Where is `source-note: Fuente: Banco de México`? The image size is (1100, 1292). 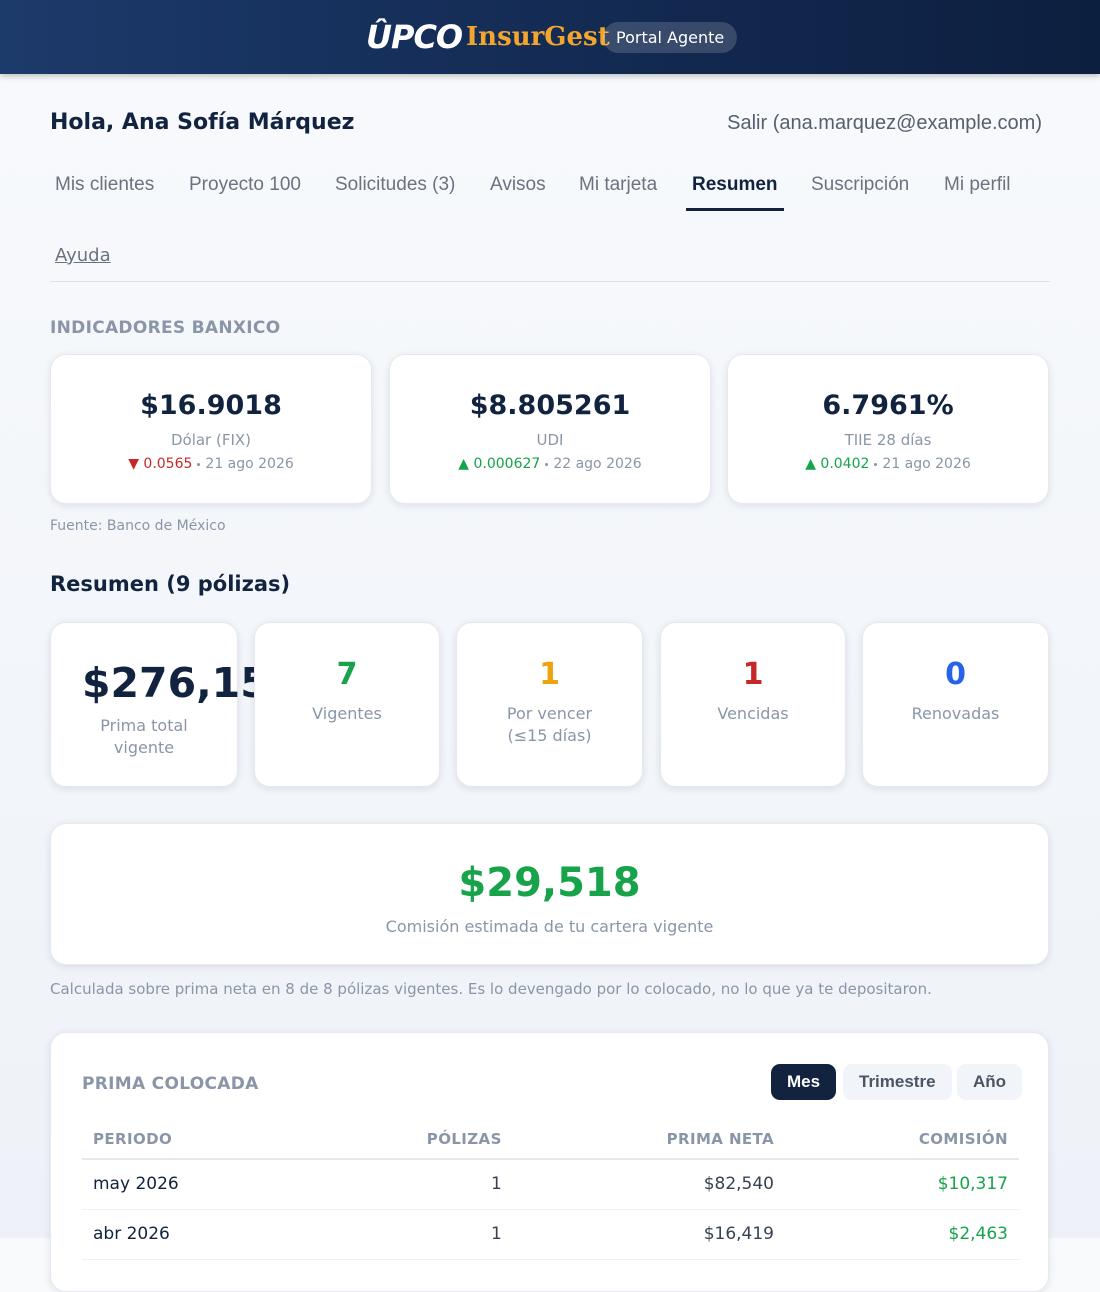
source-note: Fuente: Banco de México is located at coordinates (138, 526).